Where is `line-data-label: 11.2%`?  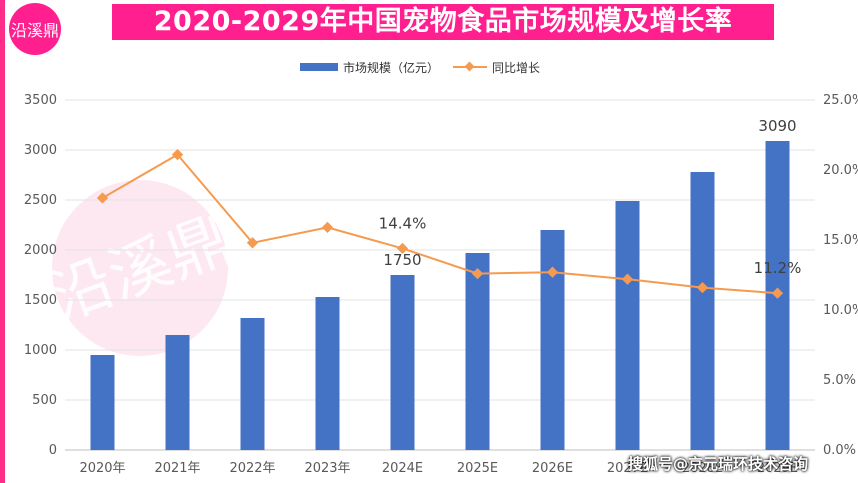
line-data-label: 11.2% is located at coordinates (778, 268).